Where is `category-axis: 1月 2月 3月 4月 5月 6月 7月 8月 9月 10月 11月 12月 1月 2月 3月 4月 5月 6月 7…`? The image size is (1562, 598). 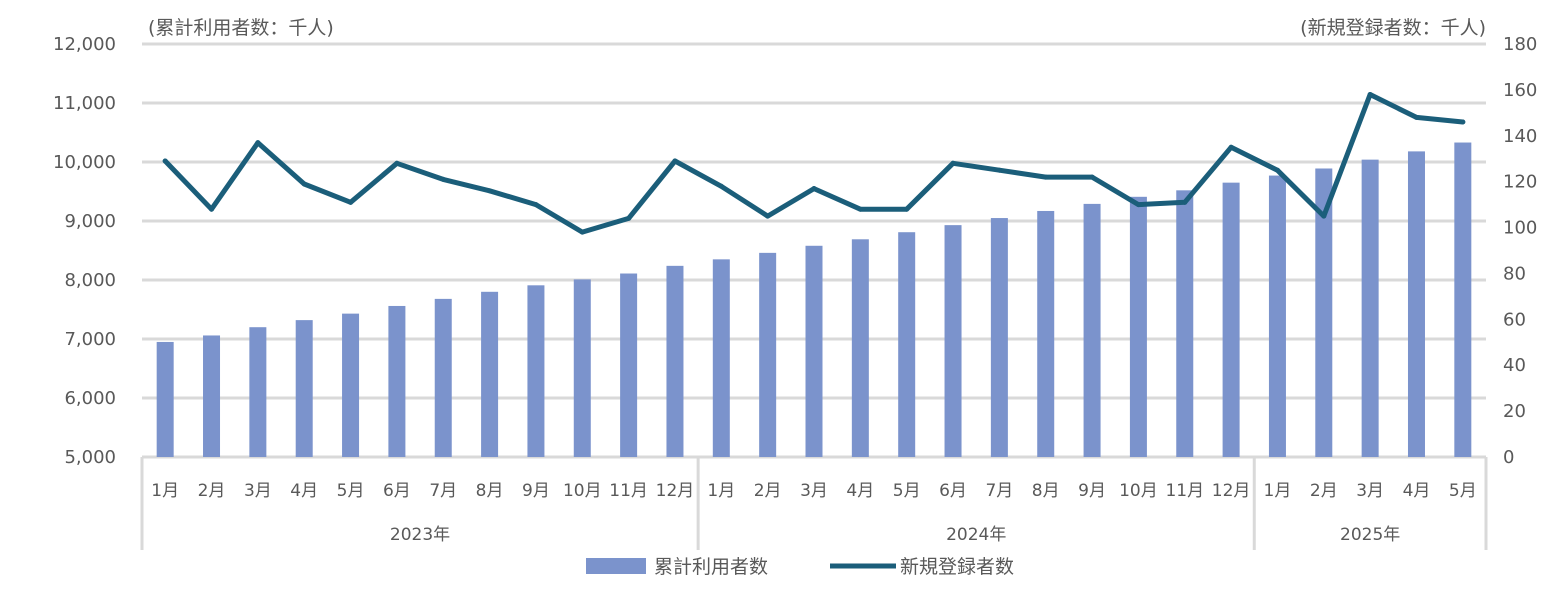
category-axis: 1月 2月 3月 4月 5月 6月 7月 8月 9月 10月 11月 12月 1月 2月 3月 4月 5月 6月 7… is located at coordinates (814, 503).